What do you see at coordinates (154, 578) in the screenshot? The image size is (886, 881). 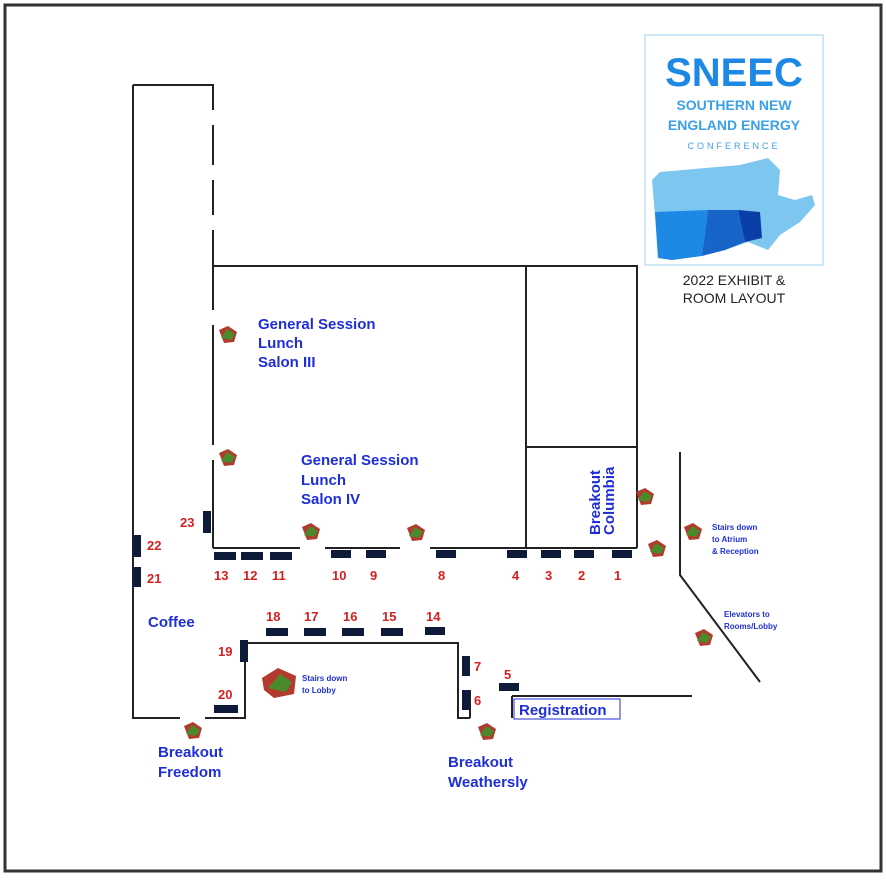 I see `booth-number-21: 21` at bounding box center [154, 578].